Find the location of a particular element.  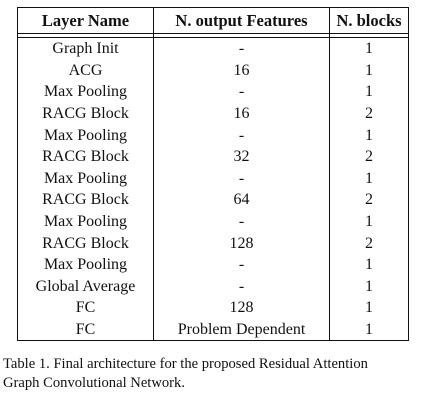

table-row: RACG Block 16 2 is located at coordinates (213, 113).